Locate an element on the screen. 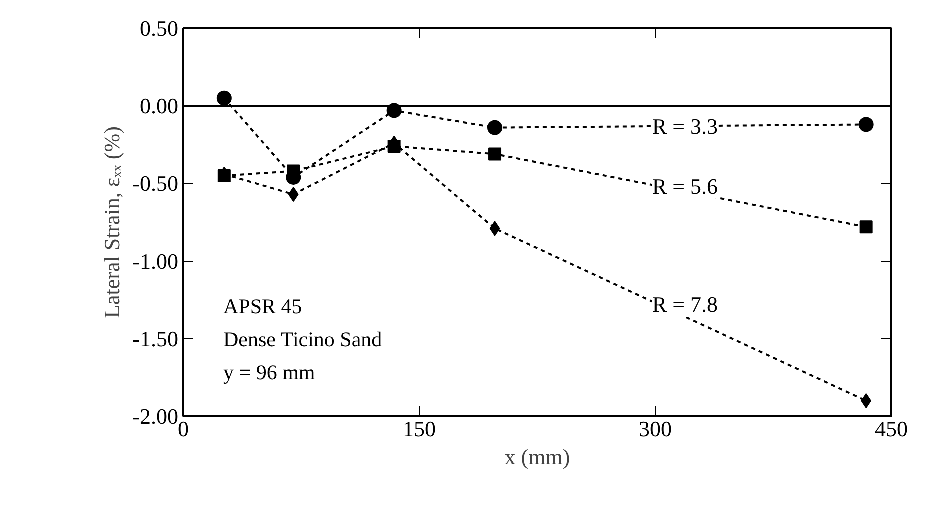  y-tick-label: -2.00 is located at coordinates (155, 416).